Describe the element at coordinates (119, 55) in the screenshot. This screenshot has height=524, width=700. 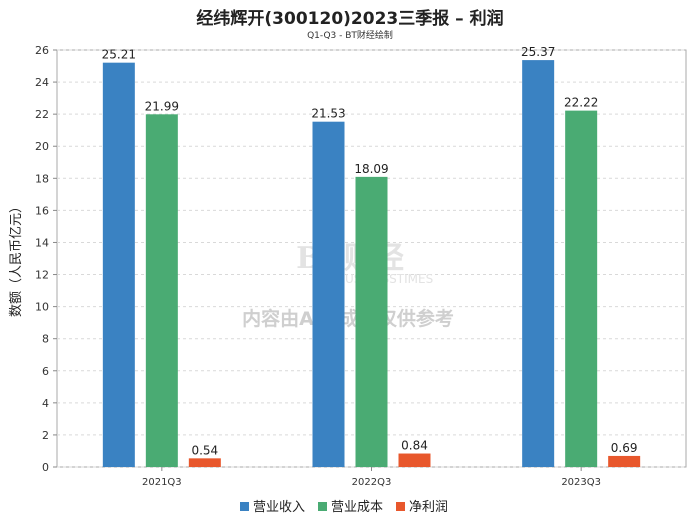
I see `bar-value-label: 25.21` at that location.